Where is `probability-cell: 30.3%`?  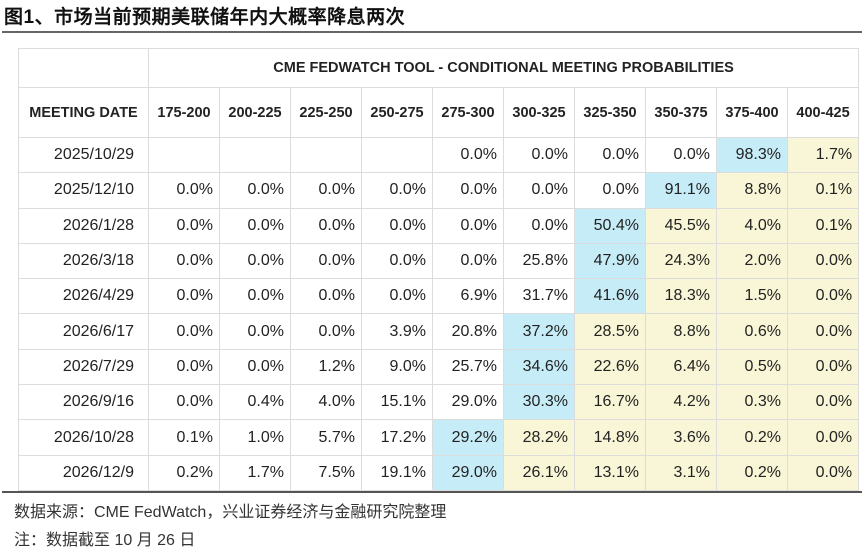
probability-cell: 30.3% is located at coordinates (539, 402).